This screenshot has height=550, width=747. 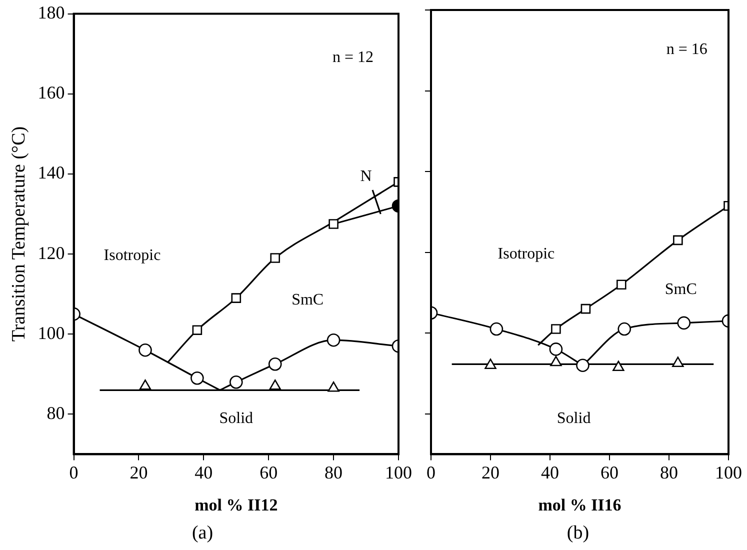 I want to click on y-tick-label: 120, so click(x=51, y=252).